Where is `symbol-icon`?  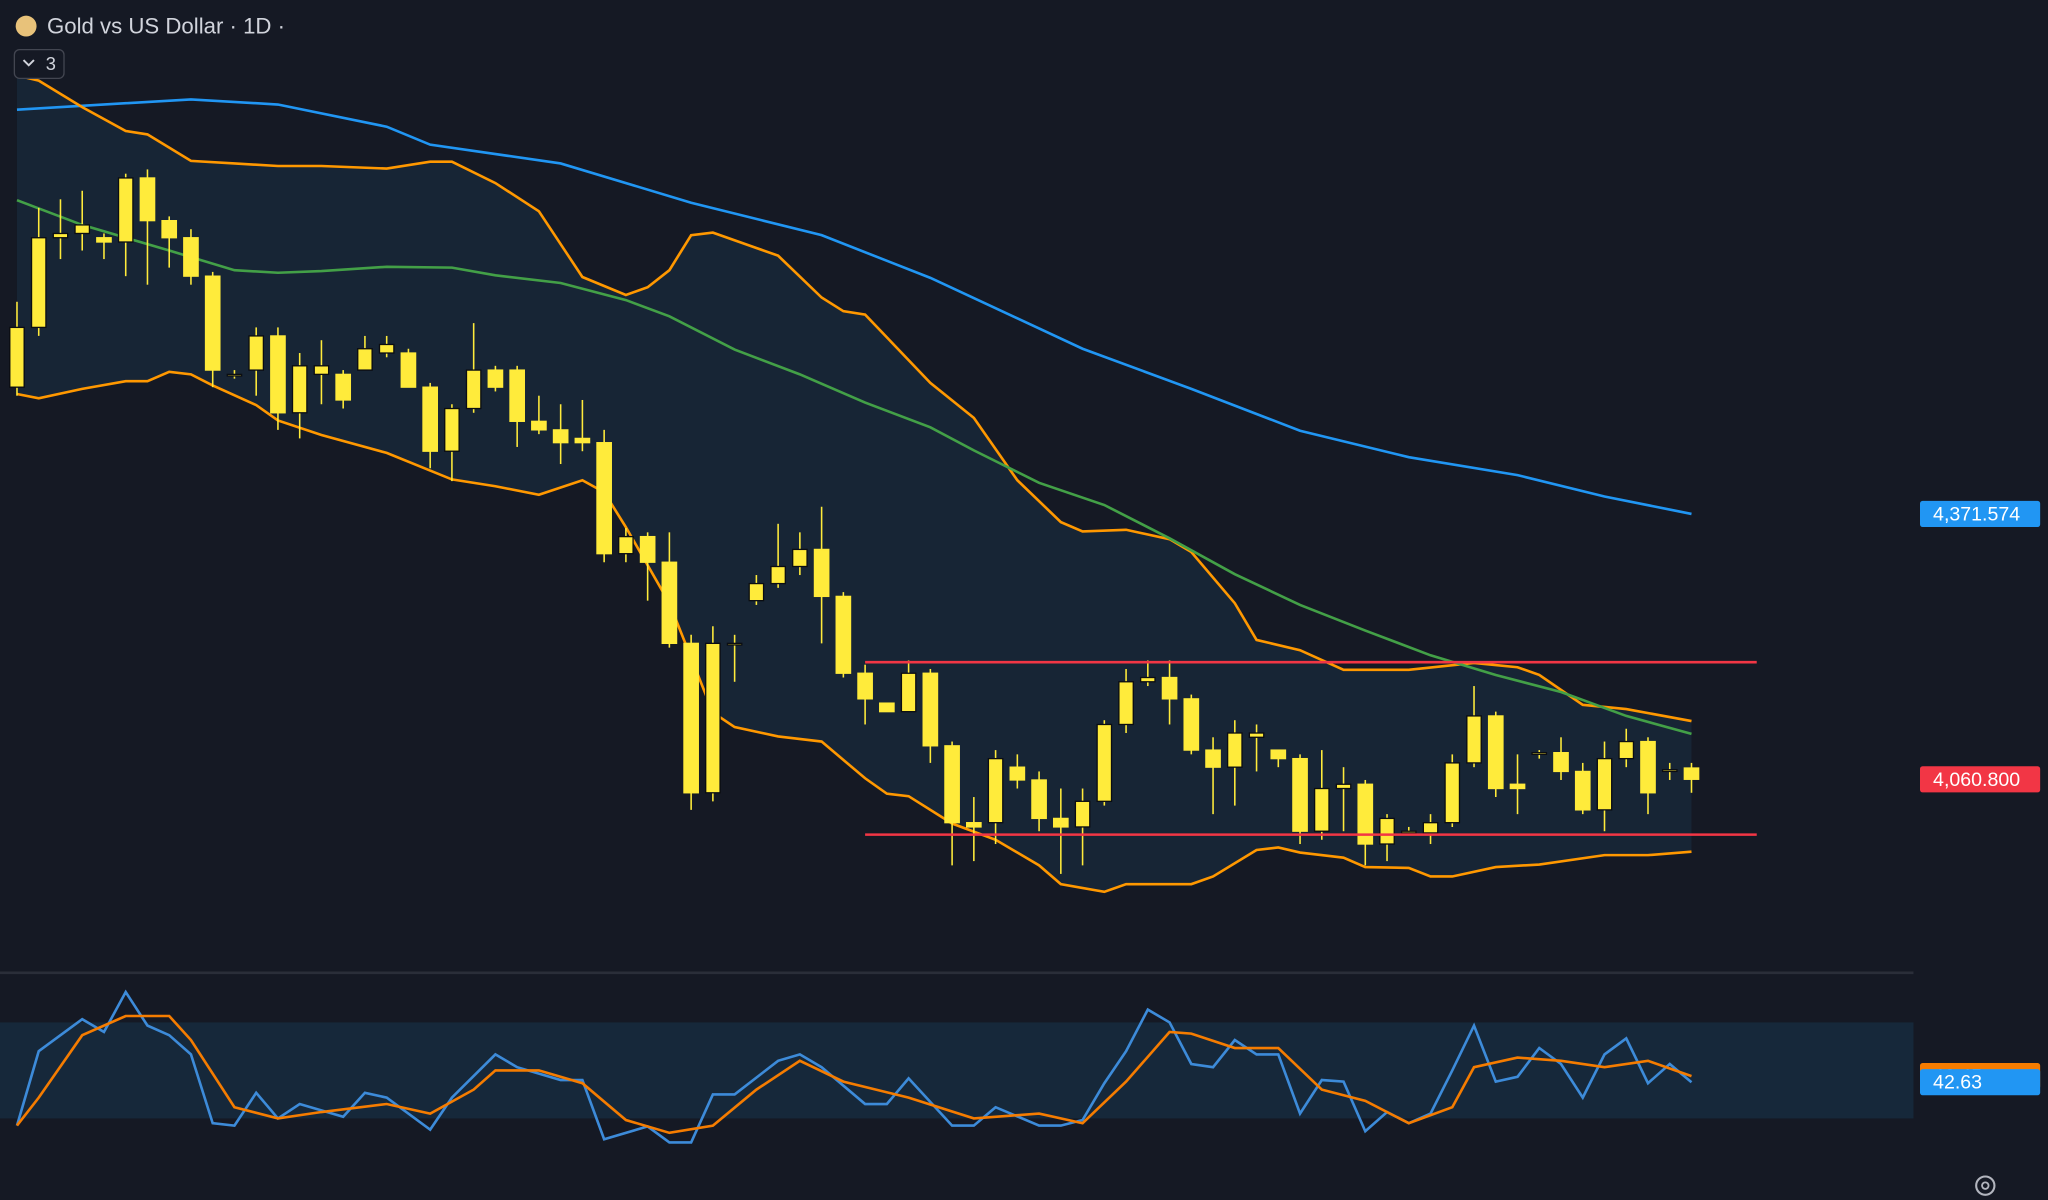 symbol-icon is located at coordinates (26, 26).